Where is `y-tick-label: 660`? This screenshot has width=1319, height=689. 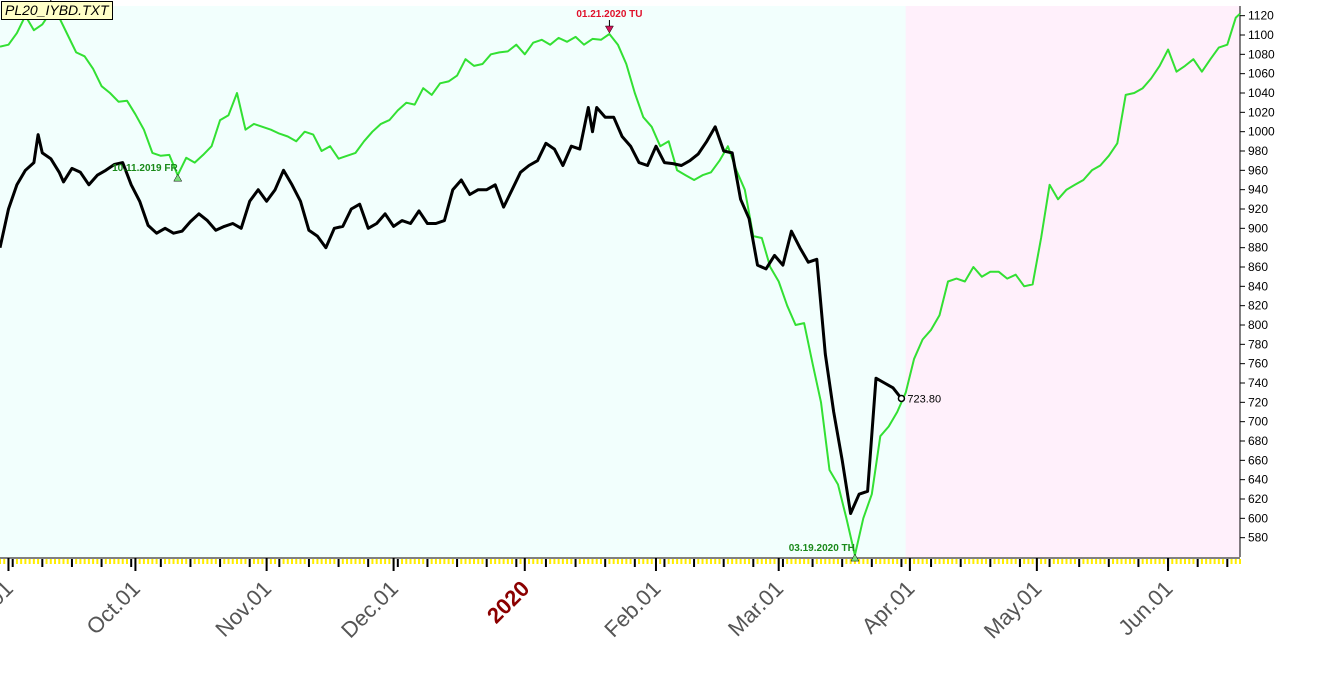
y-tick-label: 660 is located at coordinates (1258, 460).